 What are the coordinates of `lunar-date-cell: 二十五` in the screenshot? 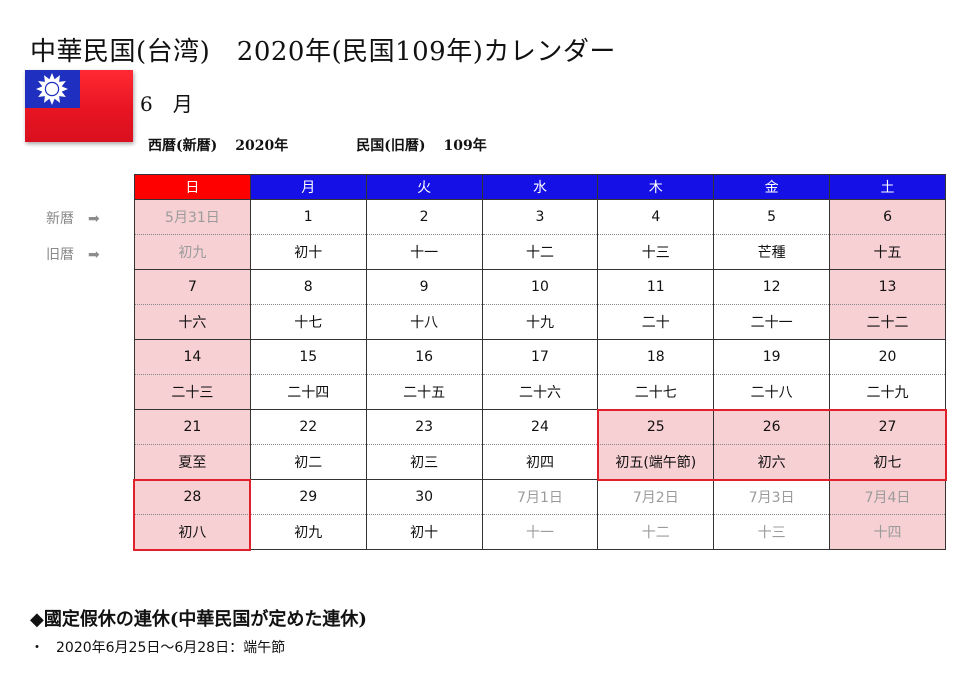 It's located at (424, 392).